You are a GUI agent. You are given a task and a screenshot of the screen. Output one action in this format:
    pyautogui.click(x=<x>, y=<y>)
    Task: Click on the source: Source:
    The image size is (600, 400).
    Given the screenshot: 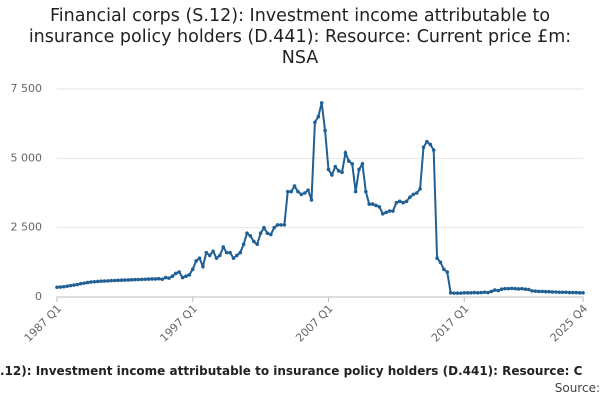 What is the action you would take?
    pyautogui.click(x=577, y=388)
    